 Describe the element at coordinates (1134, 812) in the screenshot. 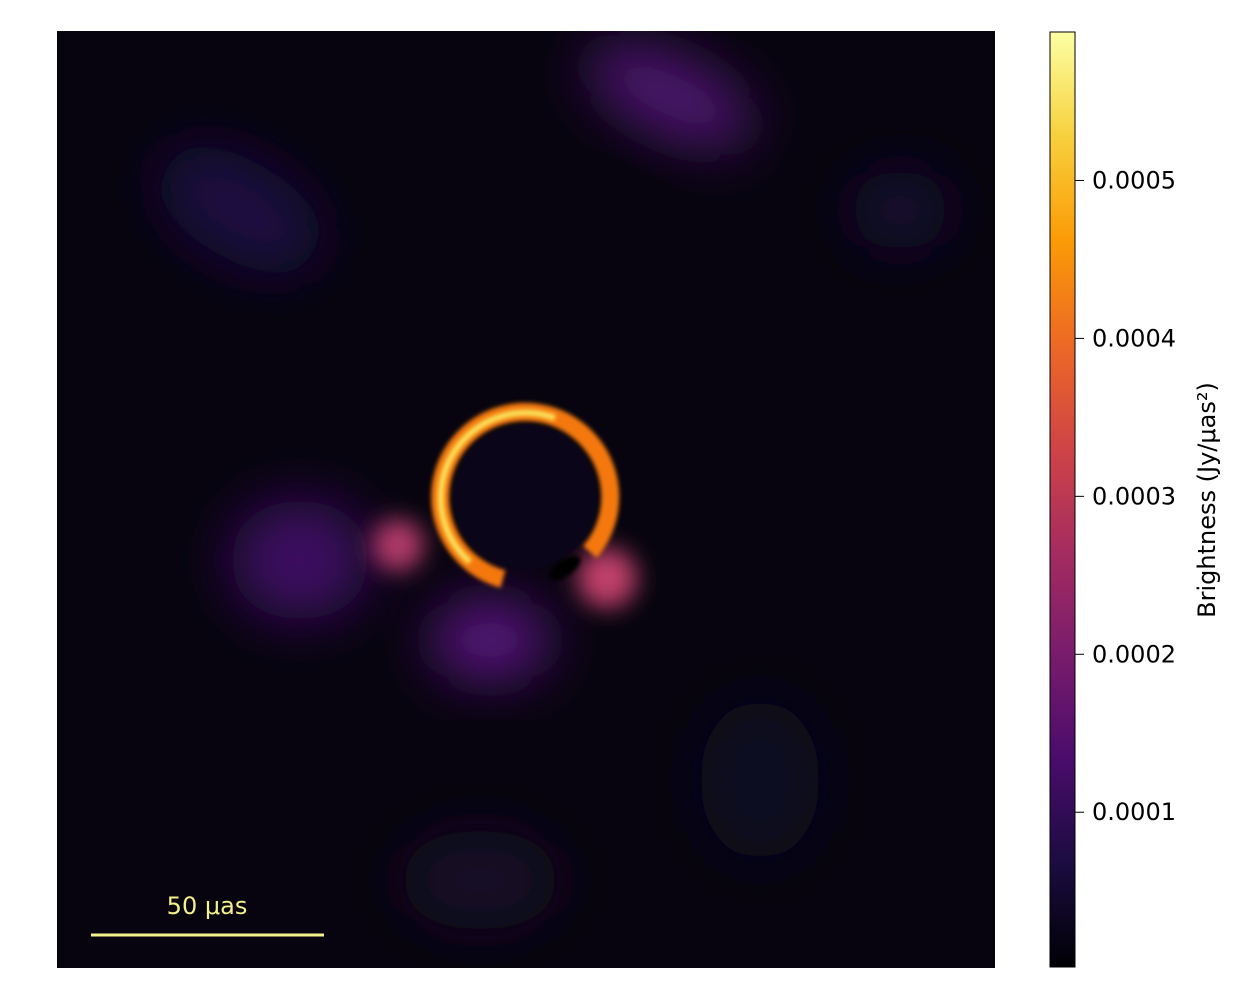

I see `colorbar-tick-label: 0.0001` at that location.